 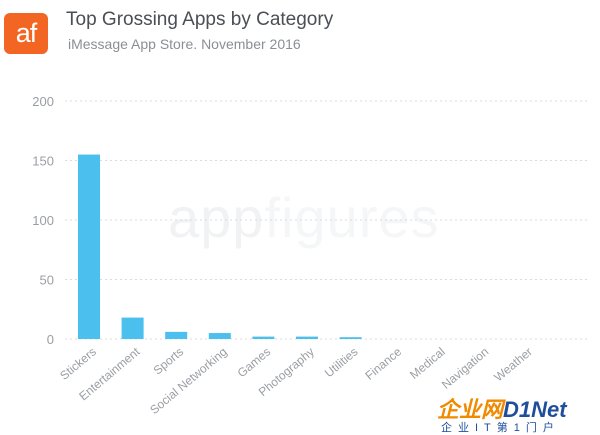 What do you see at coordinates (184, 44) in the screenshot?
I see `chart-subtitle: iMessage App Store. November 2016` at bounding box center [184, 44].